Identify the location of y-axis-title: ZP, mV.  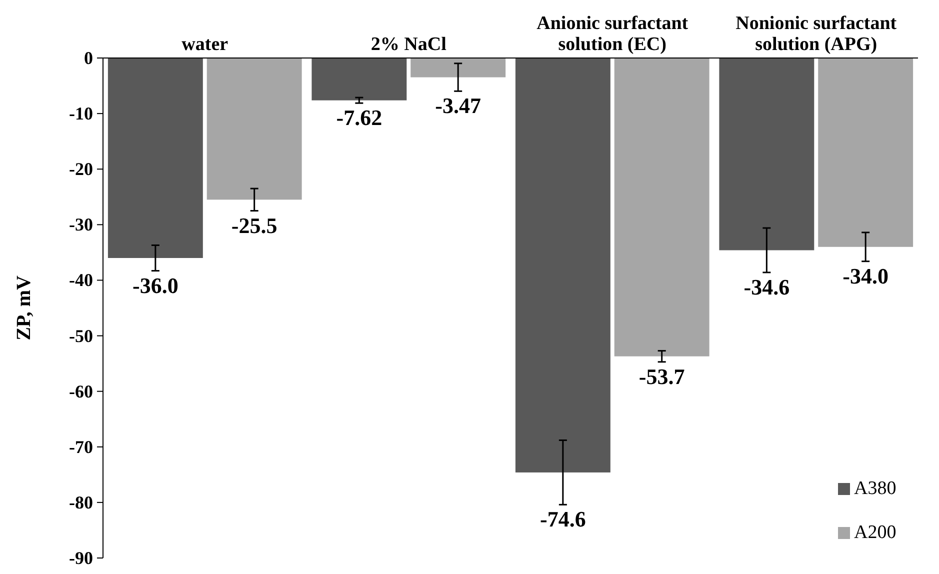
(24, 307).